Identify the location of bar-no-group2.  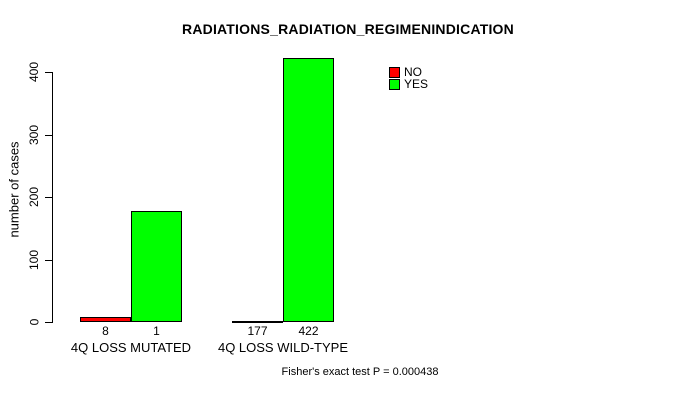
(257, 322).